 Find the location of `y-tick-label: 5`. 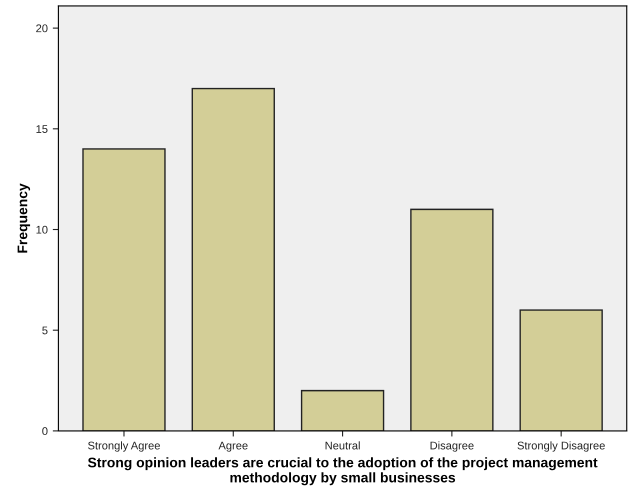

y-tick-label: 5 is located at coordinates (45, 330).